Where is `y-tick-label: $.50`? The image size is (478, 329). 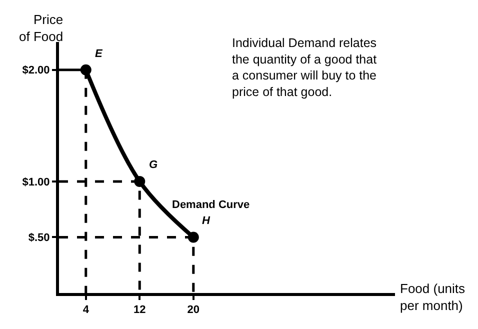
y-tick-label: $.50 is located at coordinates (39, 238).